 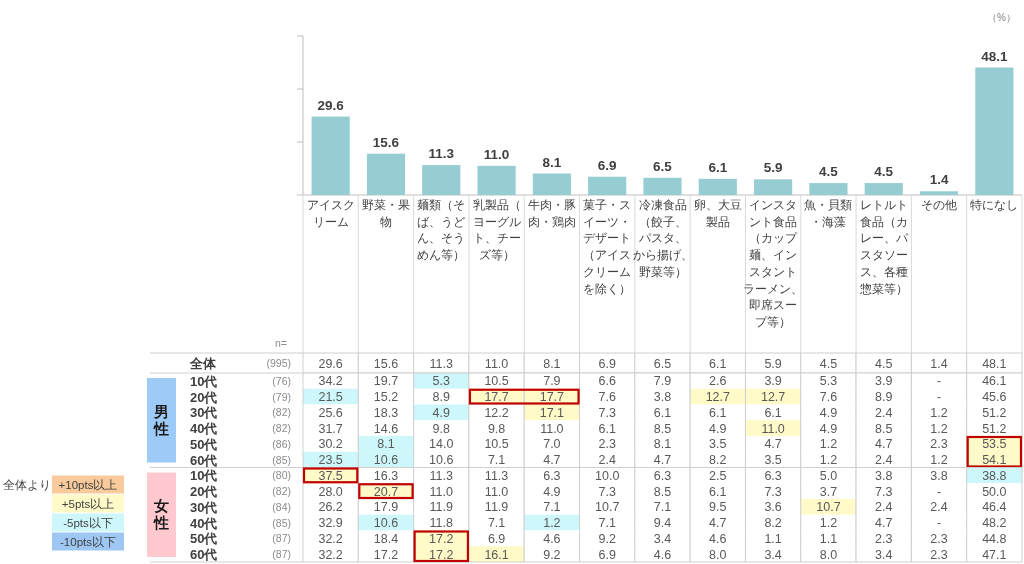 What do you see at coordinates (718, 507) in the screenshot?
I see `data-label: 9.5` at bounding box center [718, 507].